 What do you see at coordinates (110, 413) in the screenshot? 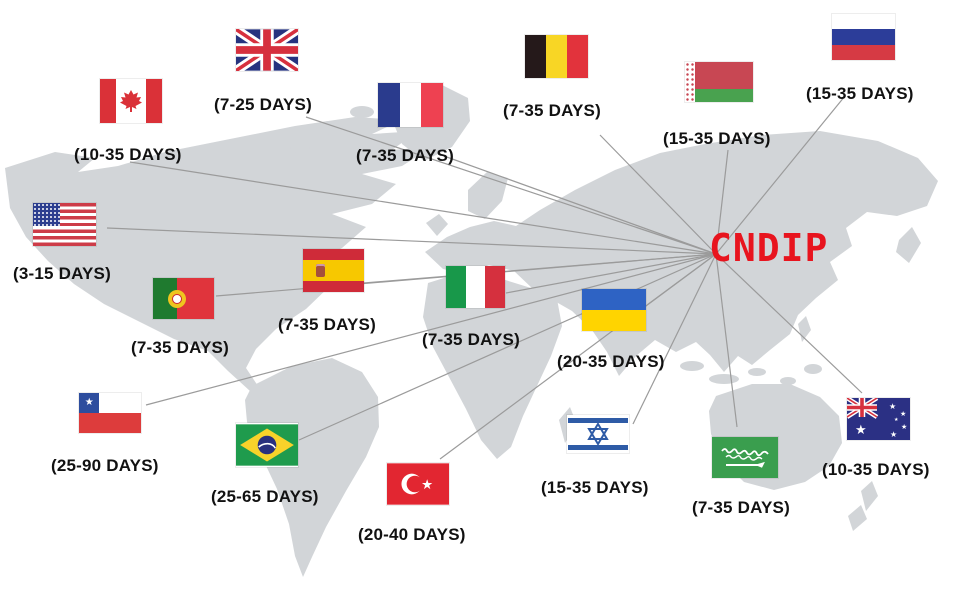
I see `chile-flag-icon: ★` at bounding box center [110, 413].